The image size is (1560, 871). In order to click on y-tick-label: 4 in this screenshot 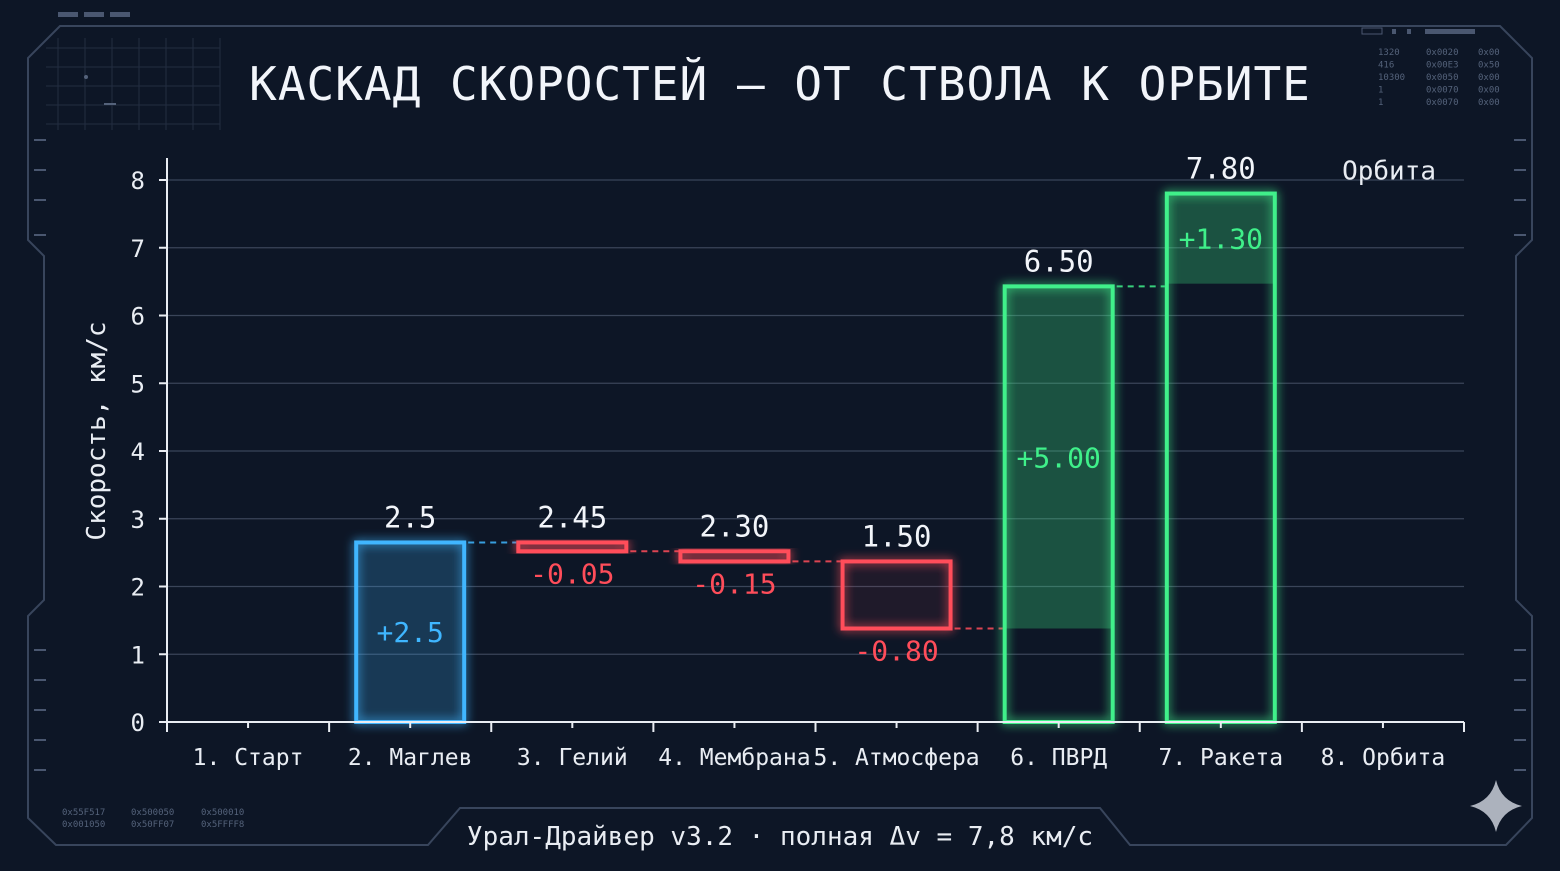, I will do `click(138, 452)`.